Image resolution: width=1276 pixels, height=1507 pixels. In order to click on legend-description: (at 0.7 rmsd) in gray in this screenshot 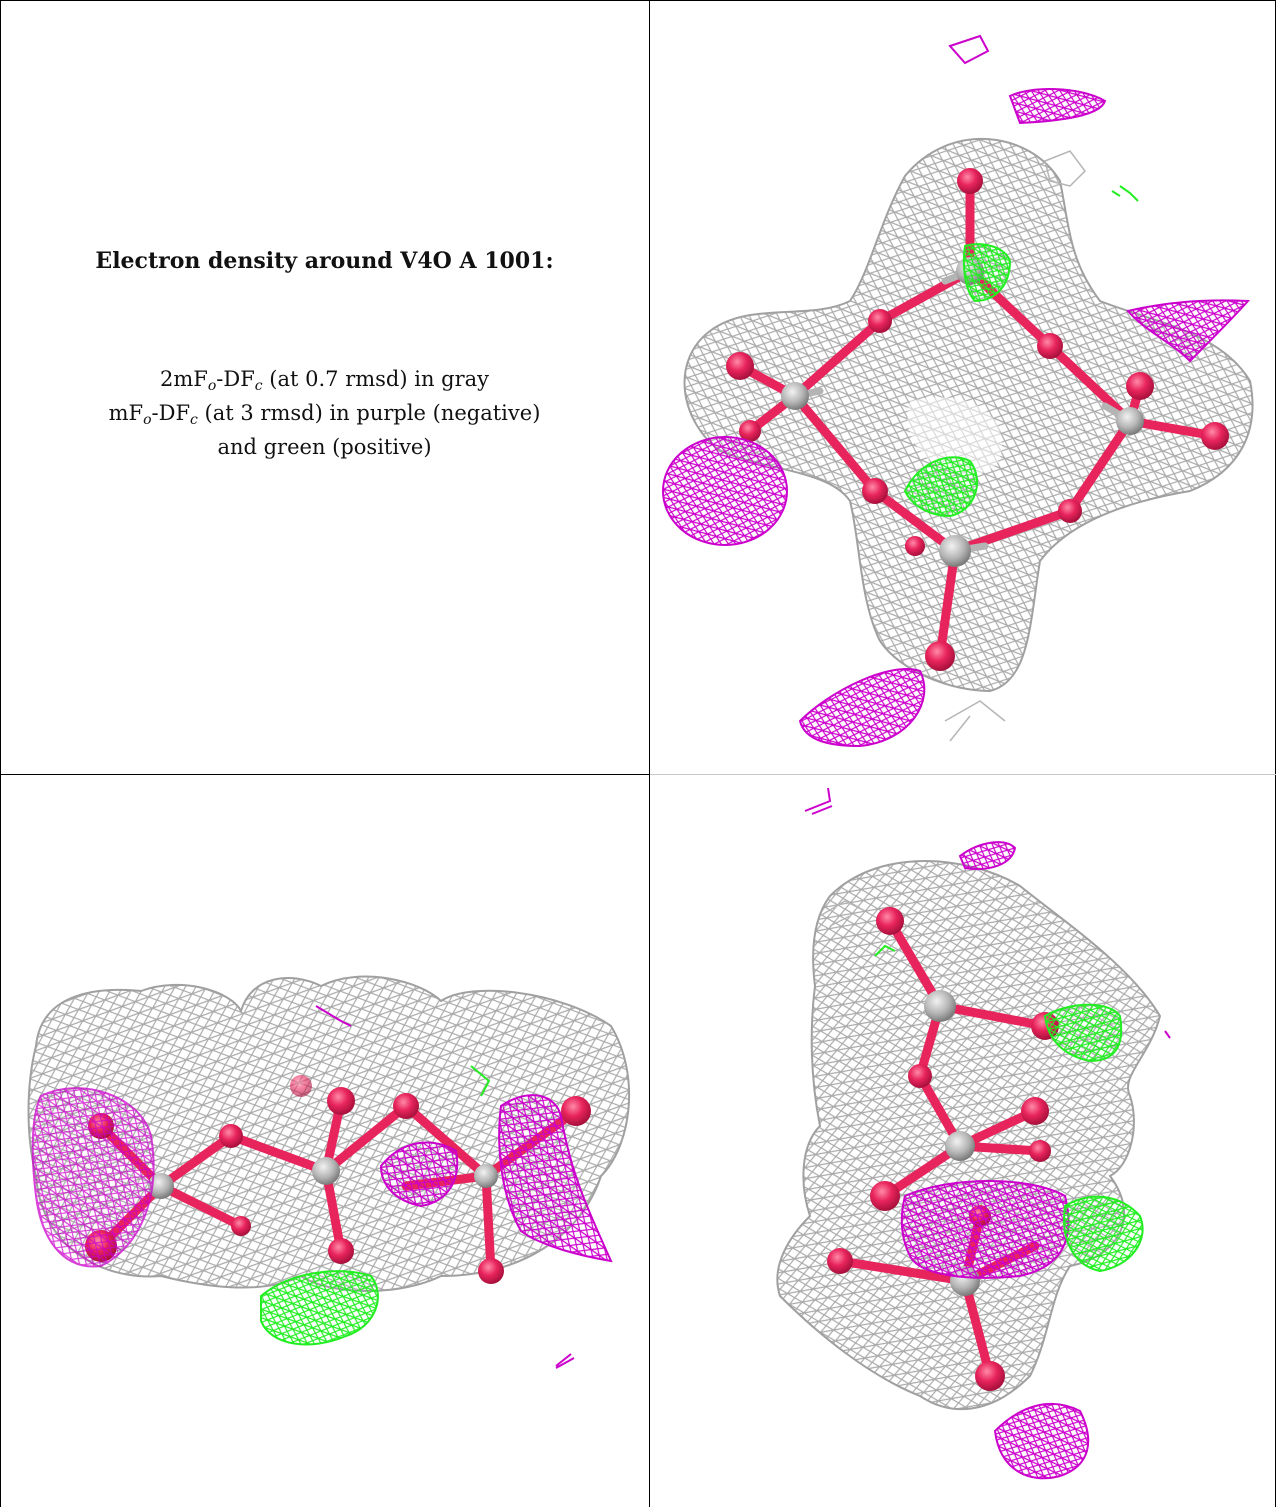, I will do `click(376, 379)`.